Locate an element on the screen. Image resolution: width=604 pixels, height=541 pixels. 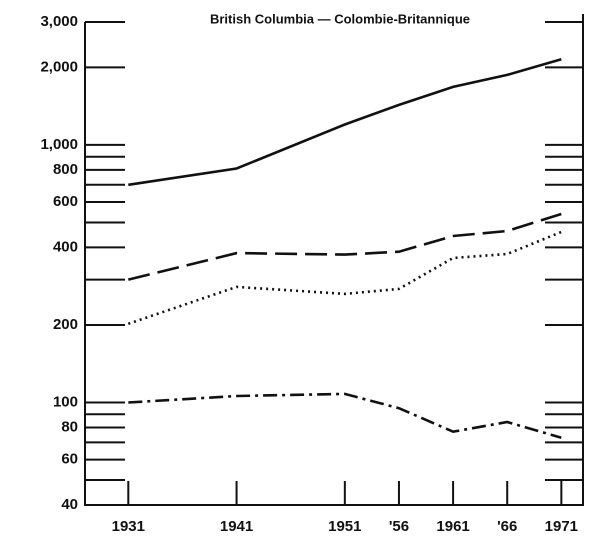
y-tick-label: 600 is located at coordinates (65, 201).